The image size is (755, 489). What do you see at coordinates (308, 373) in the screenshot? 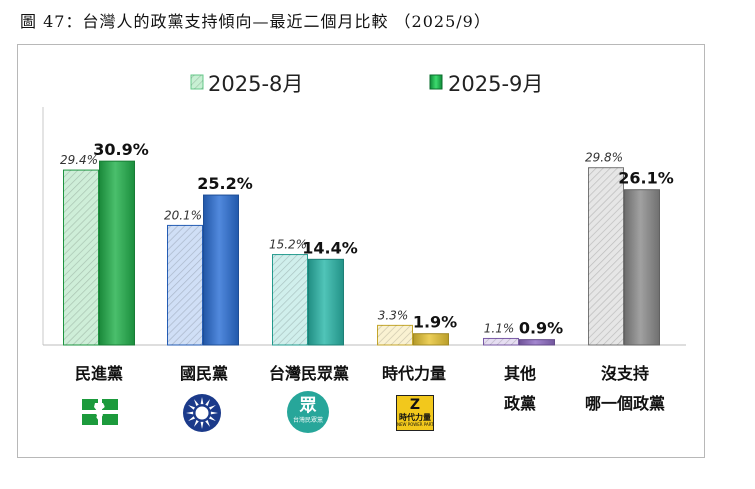
I see `category-label-tpp: 台灣民眾黨` at bounding box center [308, 373].